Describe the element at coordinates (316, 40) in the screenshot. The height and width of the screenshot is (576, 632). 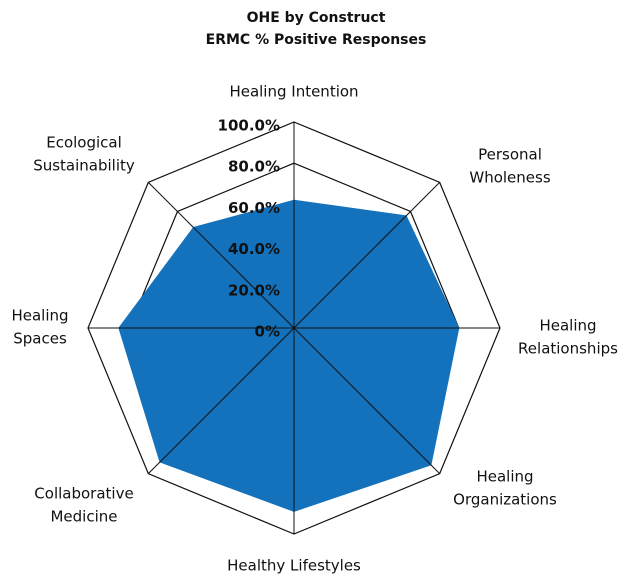
I see `chart-subtitle: ERMC % Positive Responses` at that location.